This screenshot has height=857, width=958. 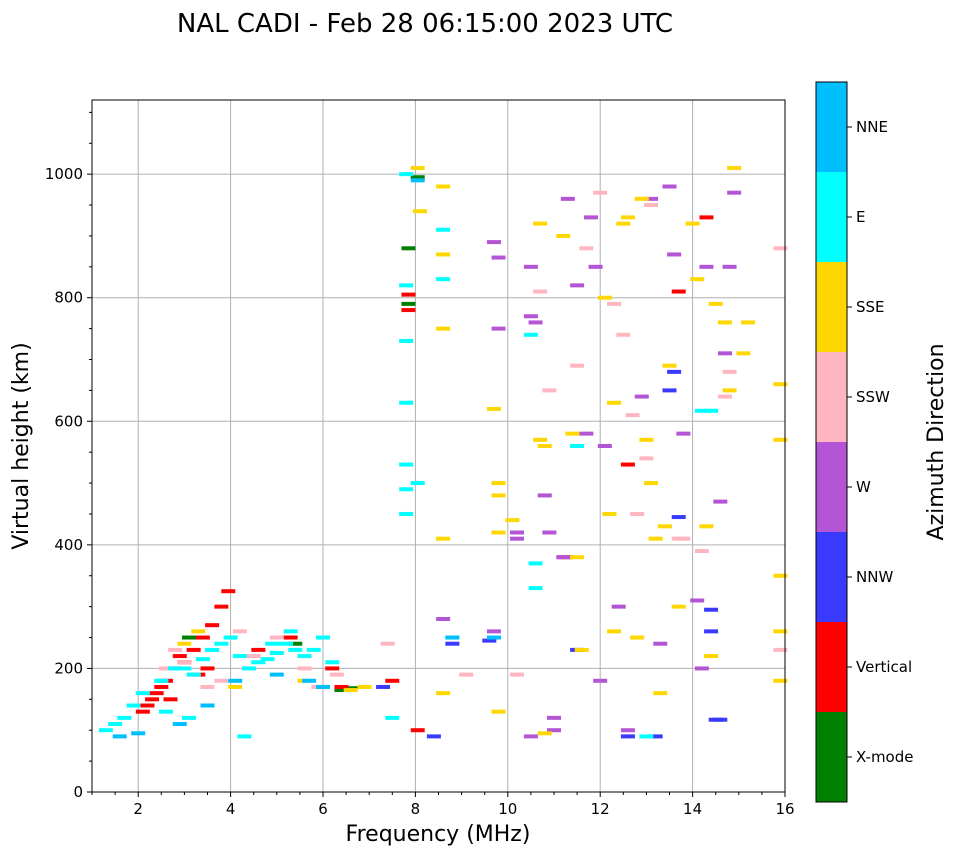 I want to click on colorbar-label: W, so click(x=863, y=487).